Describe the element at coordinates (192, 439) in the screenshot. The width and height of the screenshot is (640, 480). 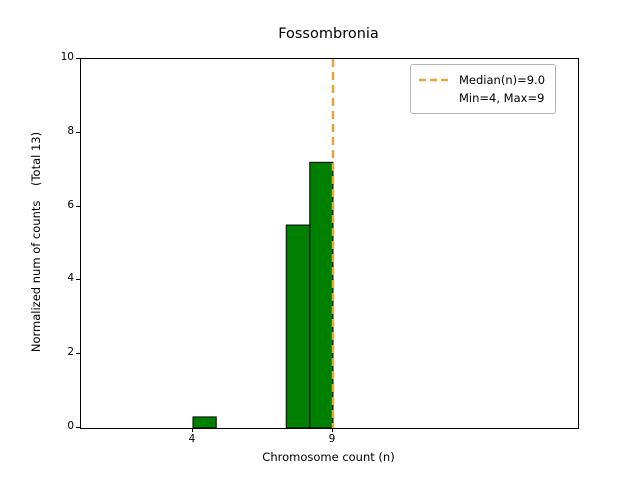
I see `x-tick-label: 4` at that location.